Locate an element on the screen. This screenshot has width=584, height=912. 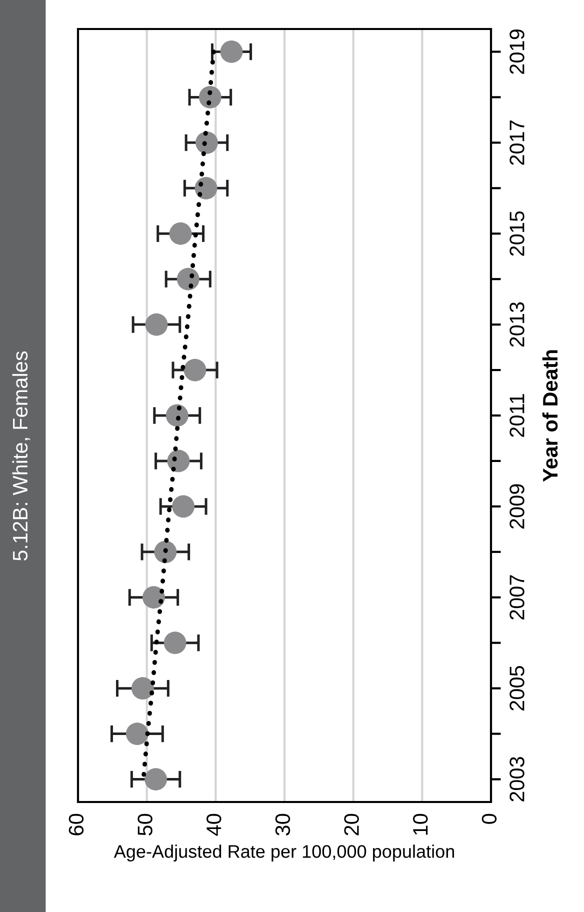
x-tick-label: 0 is located at coordinates (489, 819).